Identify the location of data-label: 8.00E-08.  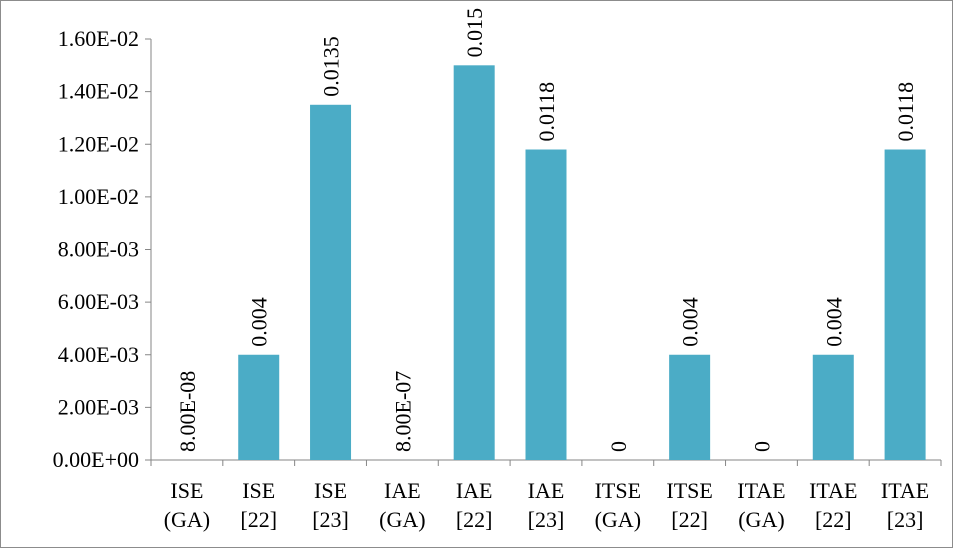
(187, 411).